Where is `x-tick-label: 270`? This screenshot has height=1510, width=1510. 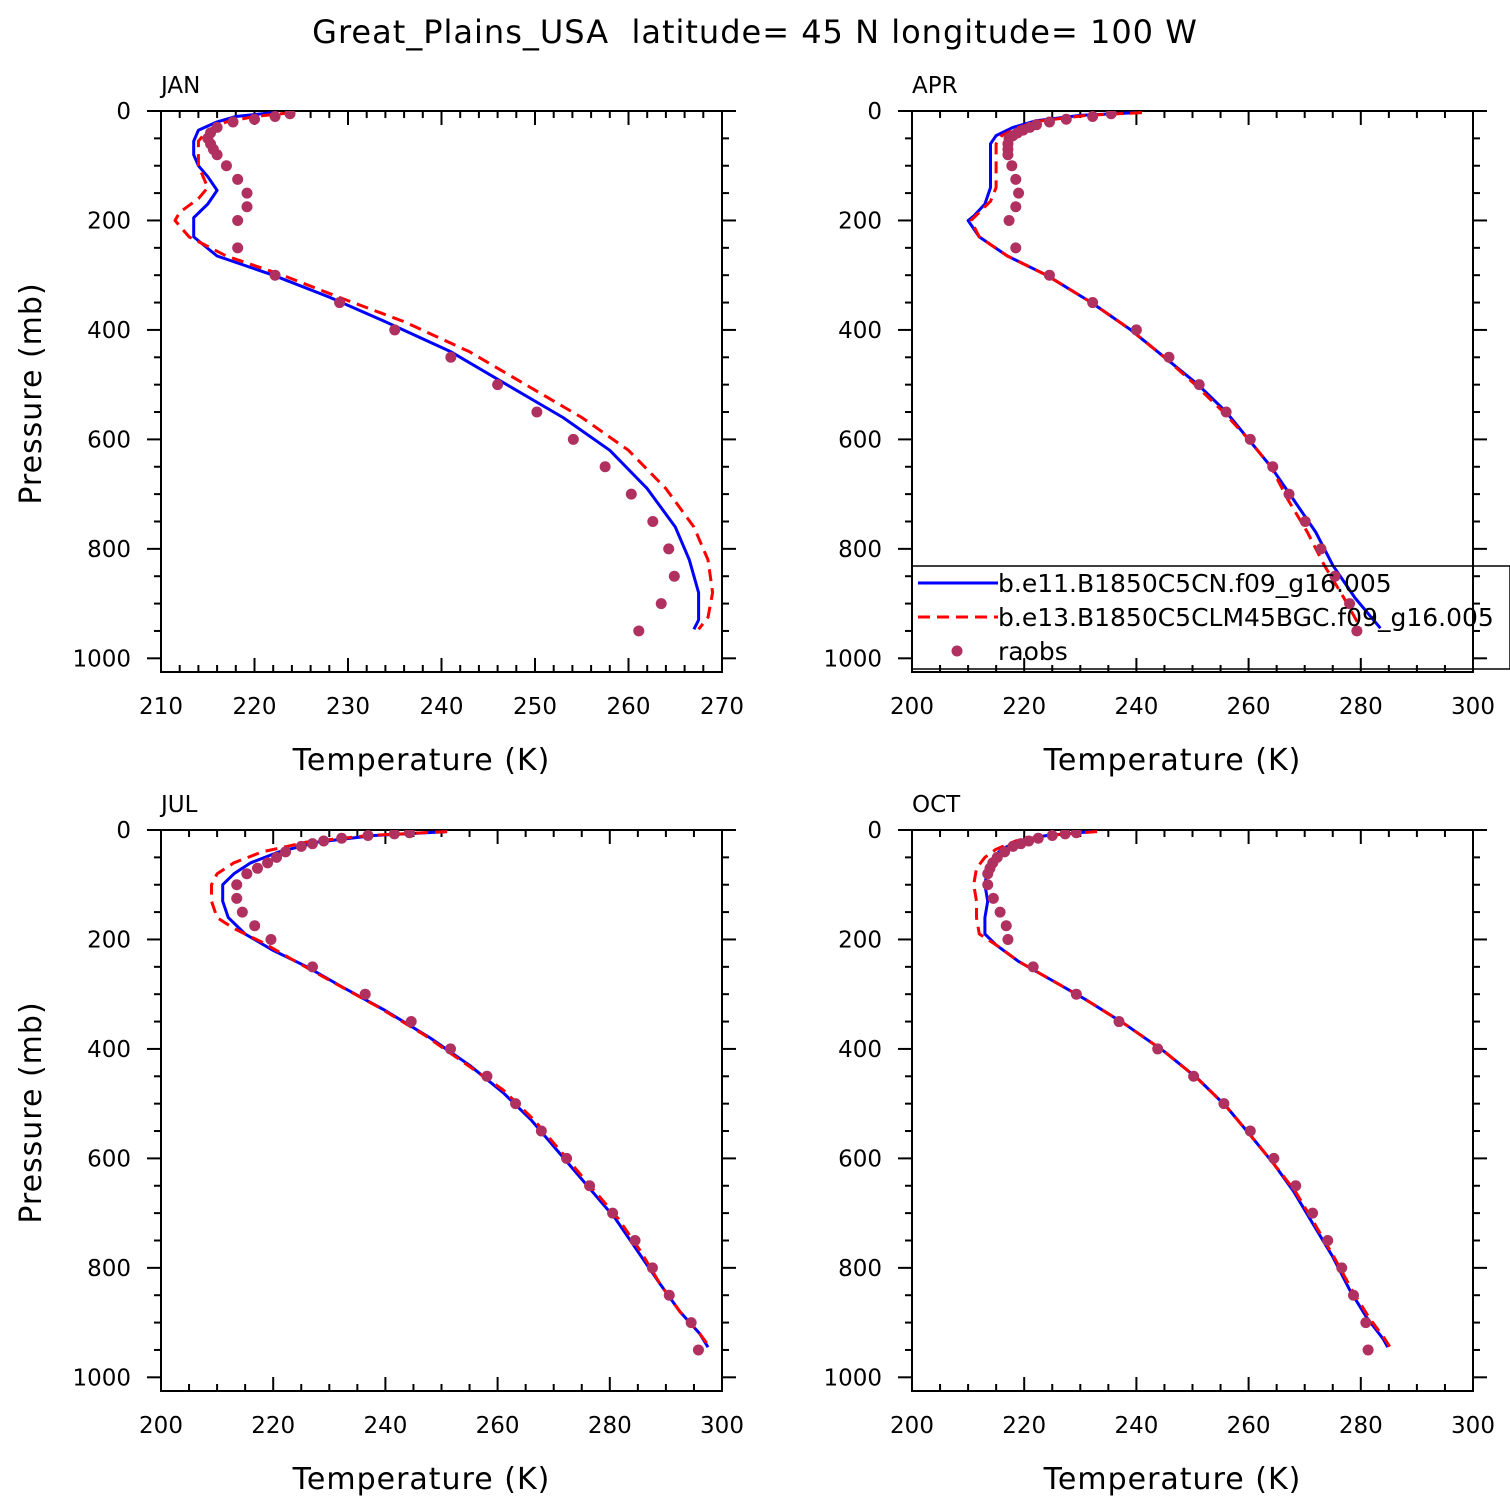 x-tick-label: 270 is located at coordinates (722, 707).